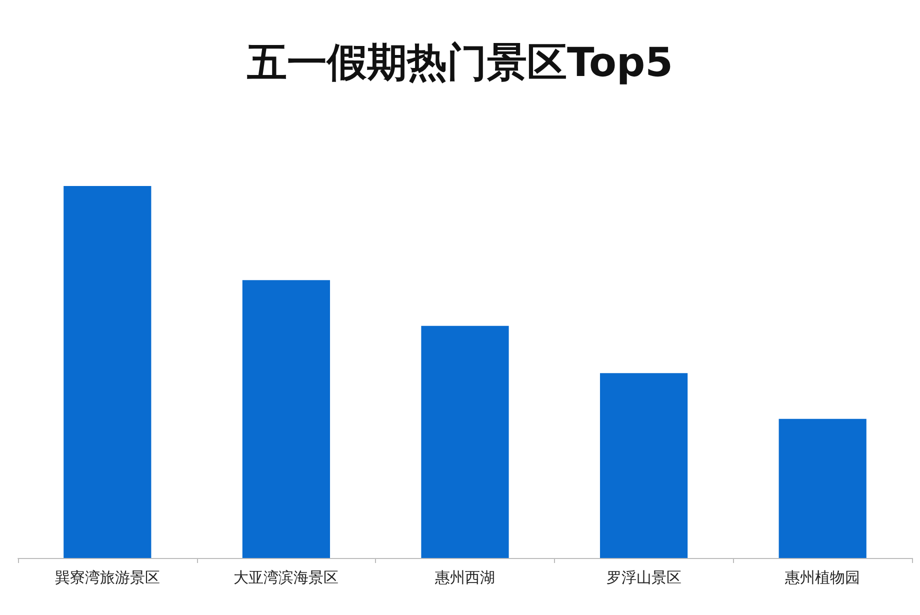 The image size is (920, 615). What do you see at coordinates (464, 577) in the screenshot?
I see `x-tick-label: 惠州西湖` at bounding box center [464, 577].